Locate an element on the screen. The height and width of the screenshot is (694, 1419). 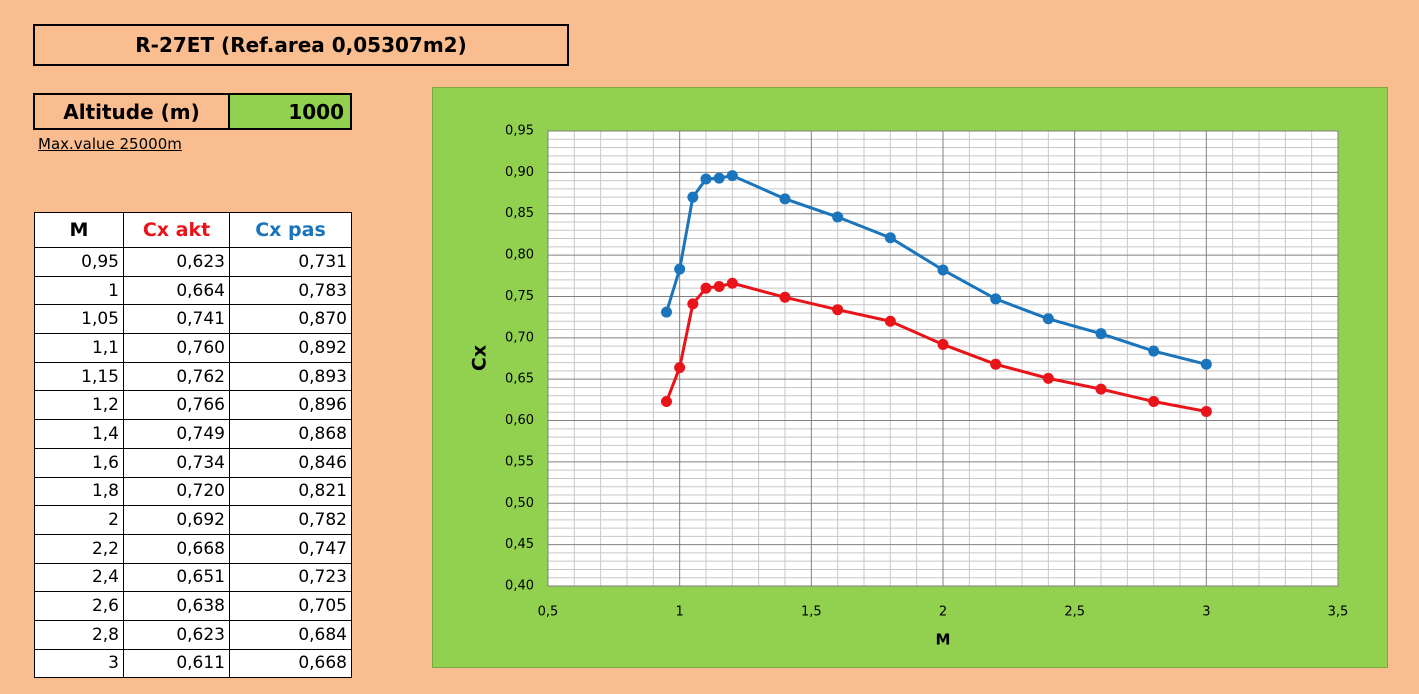
table-row: 1,4 0,749 0,868 is located at coordinates (193, 434).